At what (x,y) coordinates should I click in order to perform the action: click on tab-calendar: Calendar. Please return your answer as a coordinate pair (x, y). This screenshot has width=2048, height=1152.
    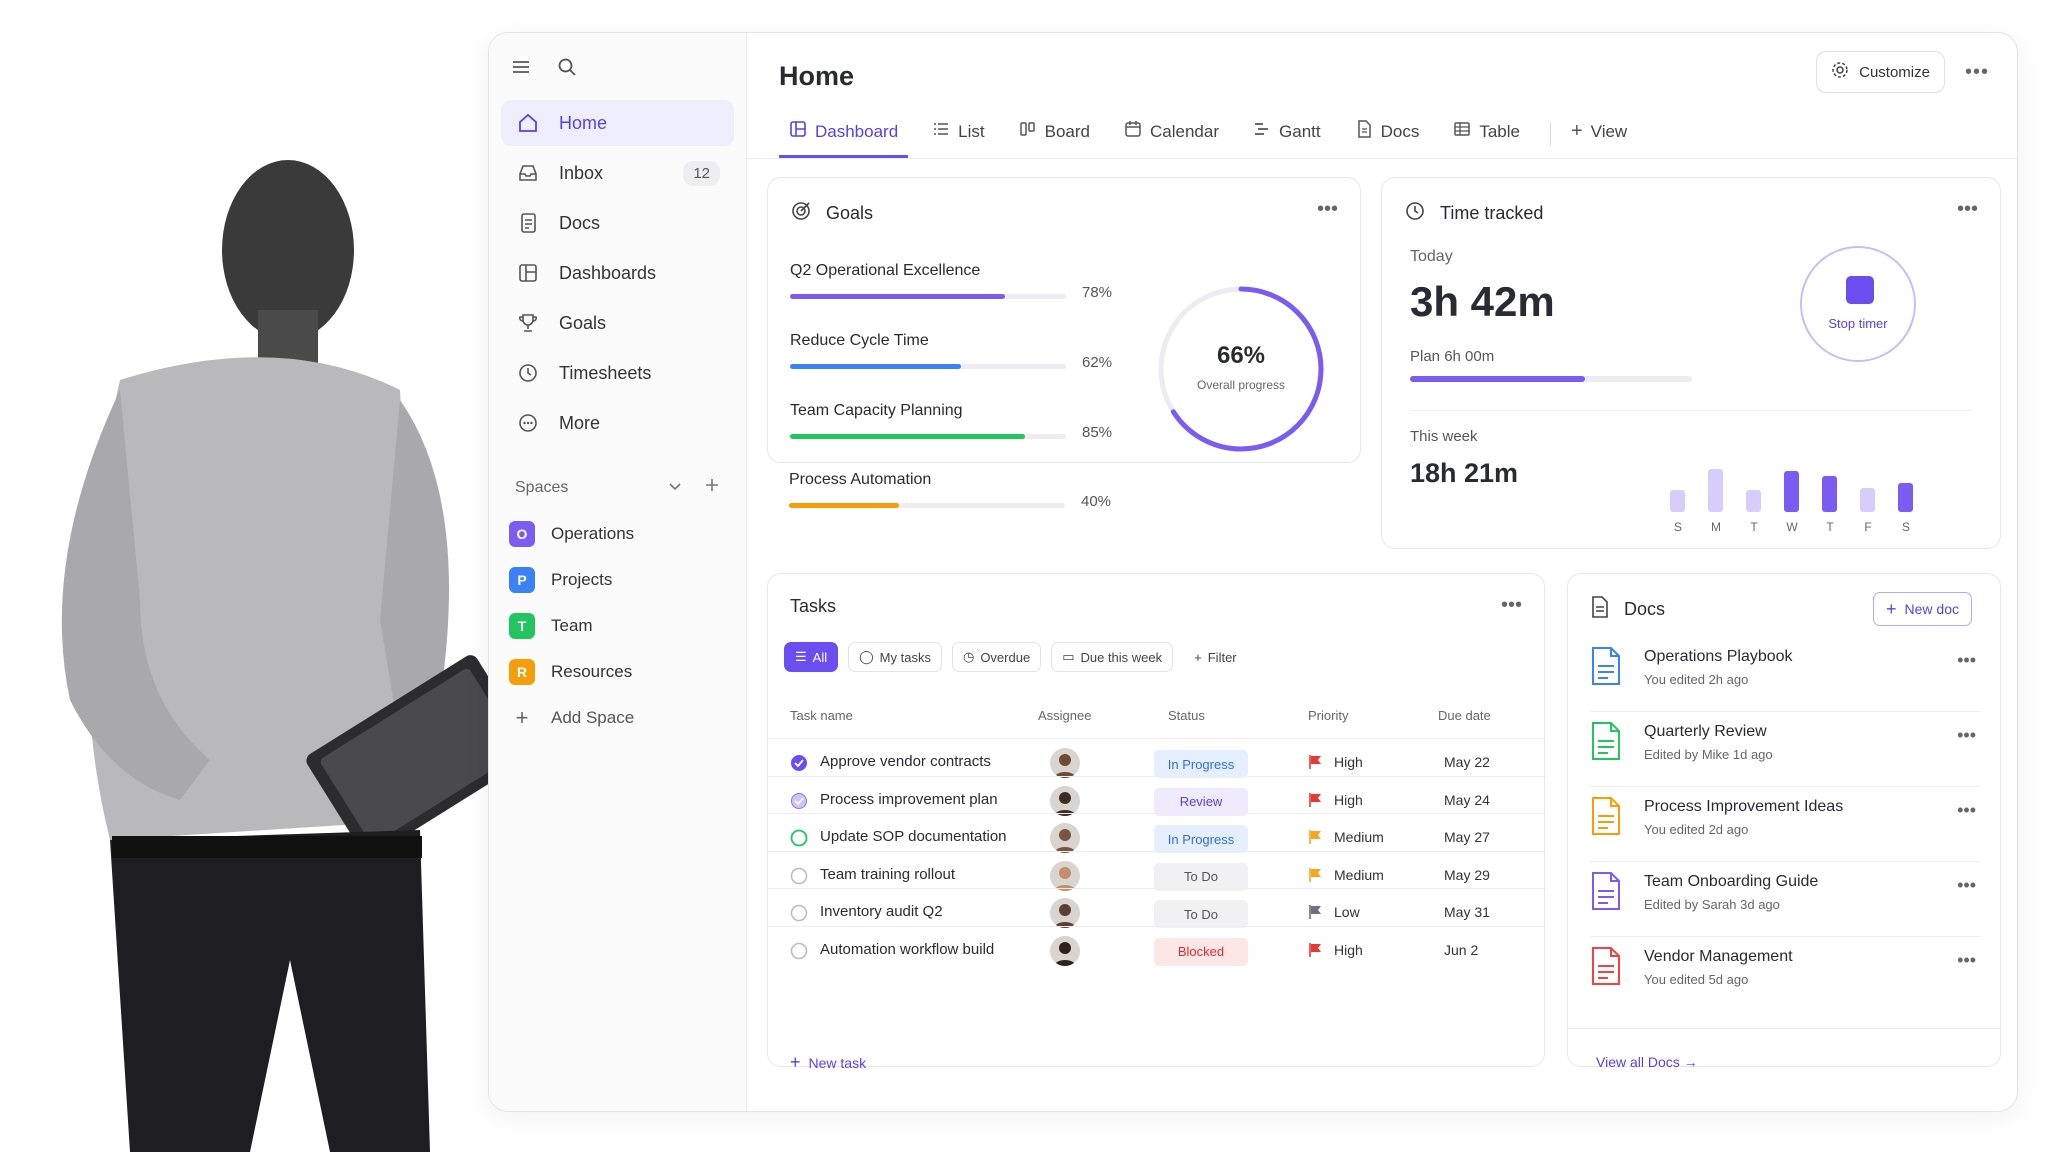
    Looking at the image, I should click on (1171, 133).